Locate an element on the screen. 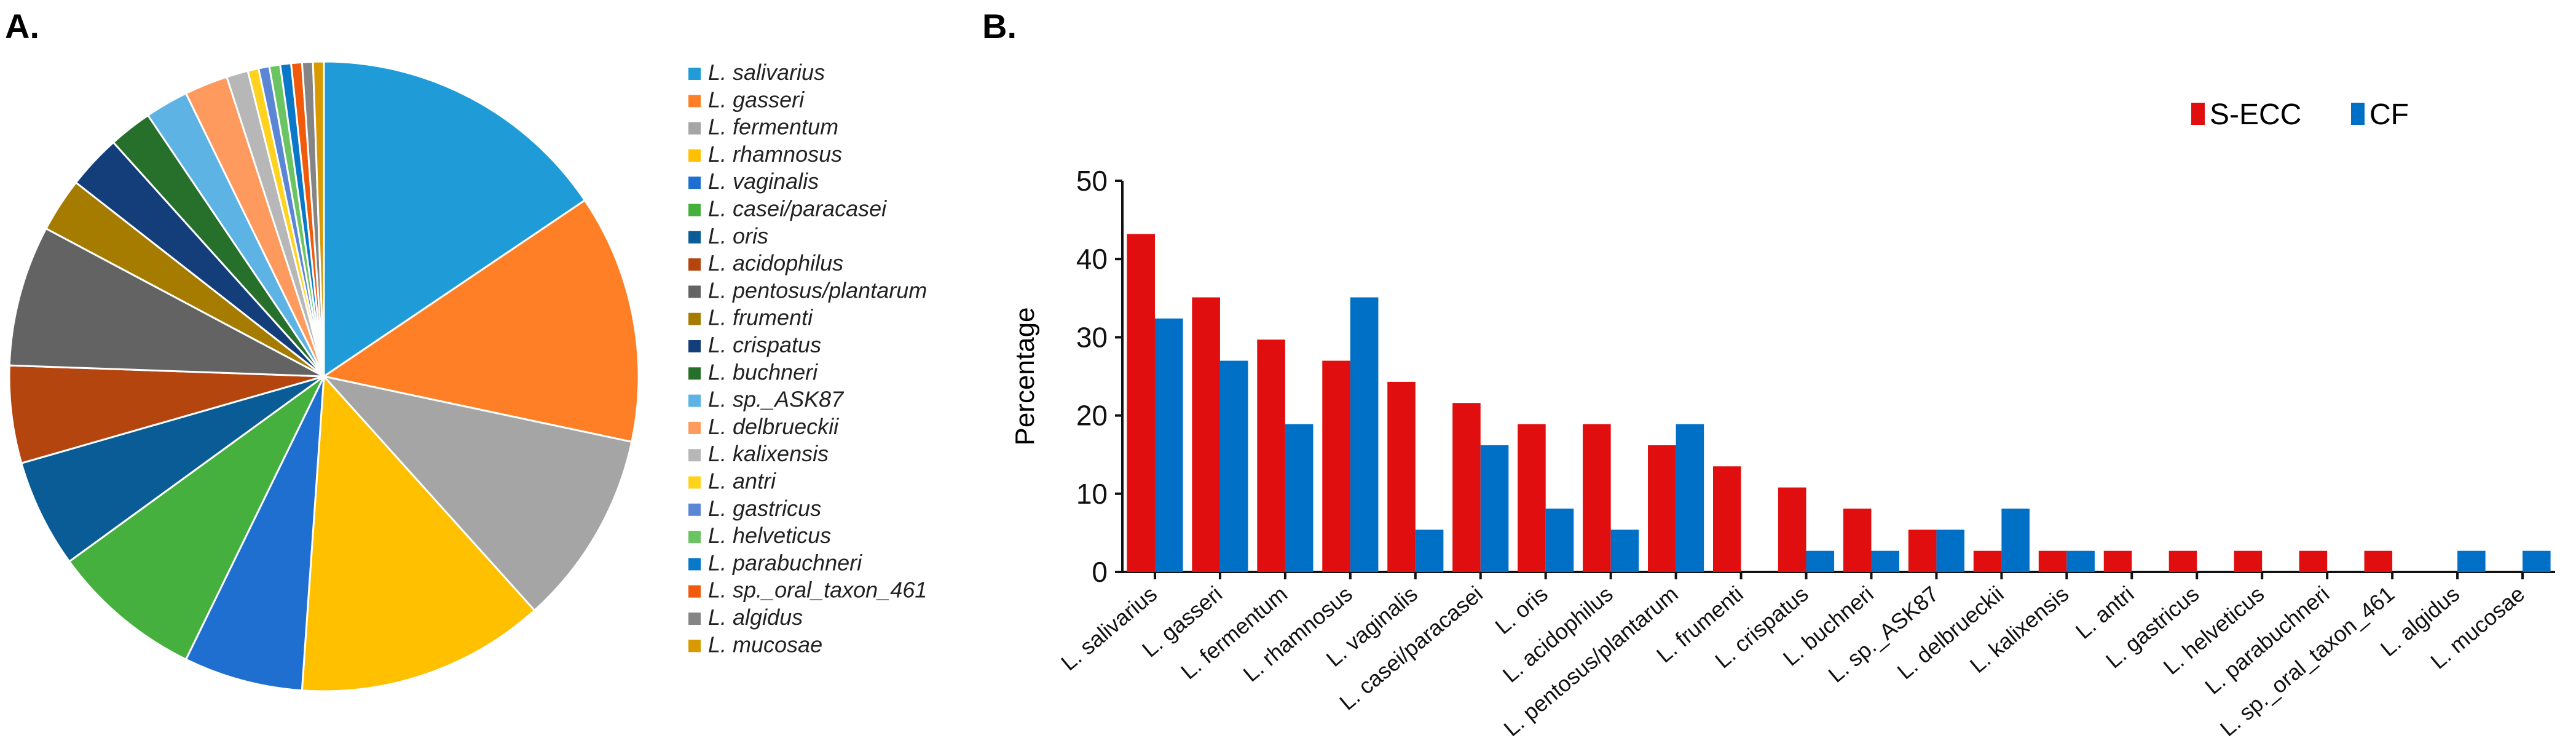  legend-label: L. vaginalis is located at coordinates (764, 182).